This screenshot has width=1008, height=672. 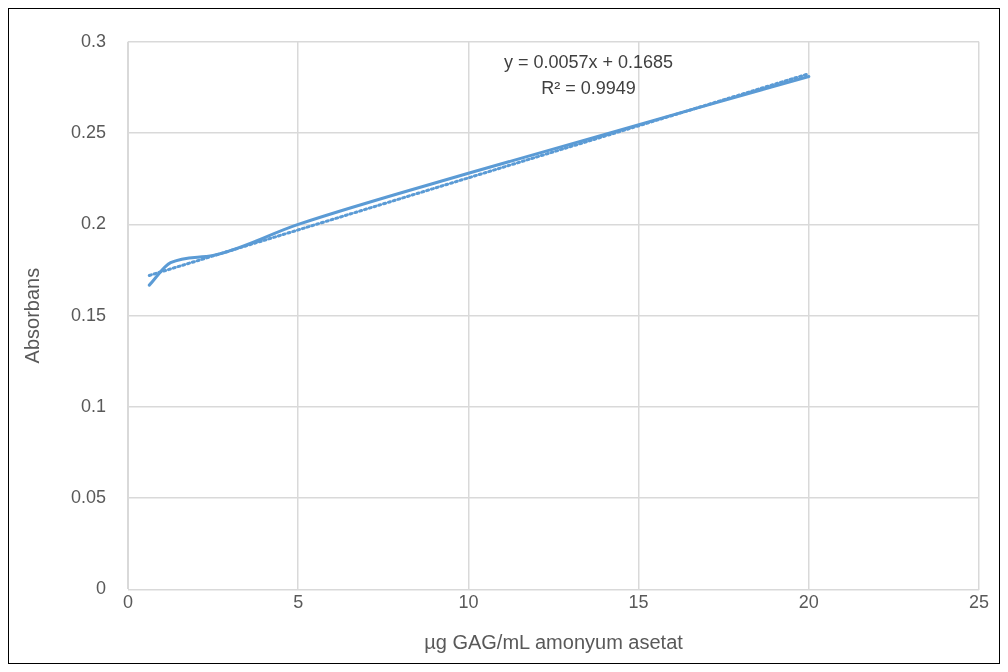 I want to click on x-tick-label: 20, so click(x=808, y=602).